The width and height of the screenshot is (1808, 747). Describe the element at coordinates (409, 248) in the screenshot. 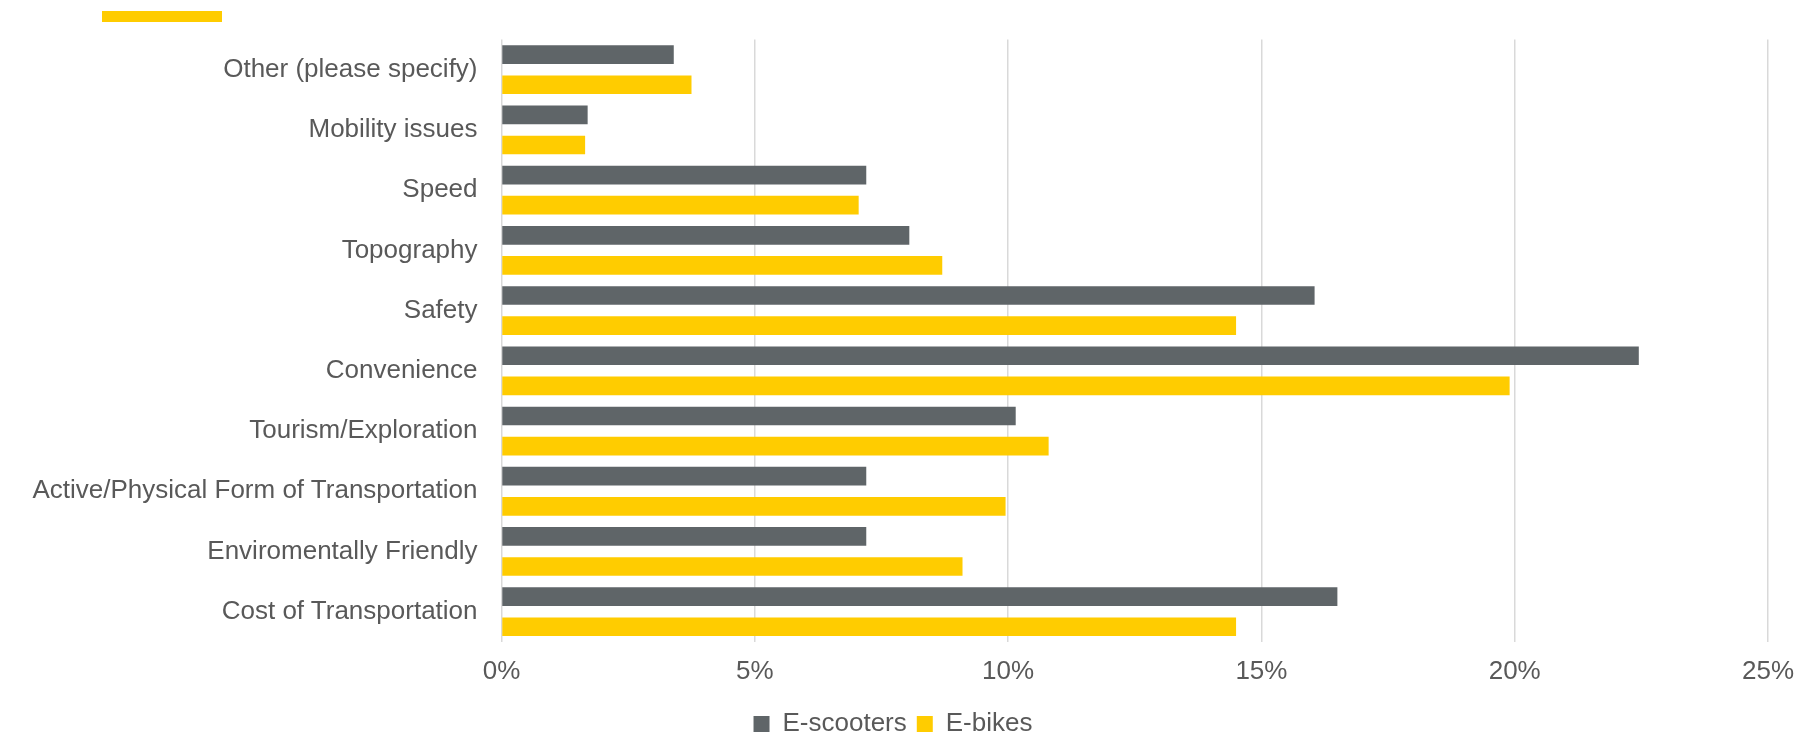

I see `y-tick-label: Topography` at that location.